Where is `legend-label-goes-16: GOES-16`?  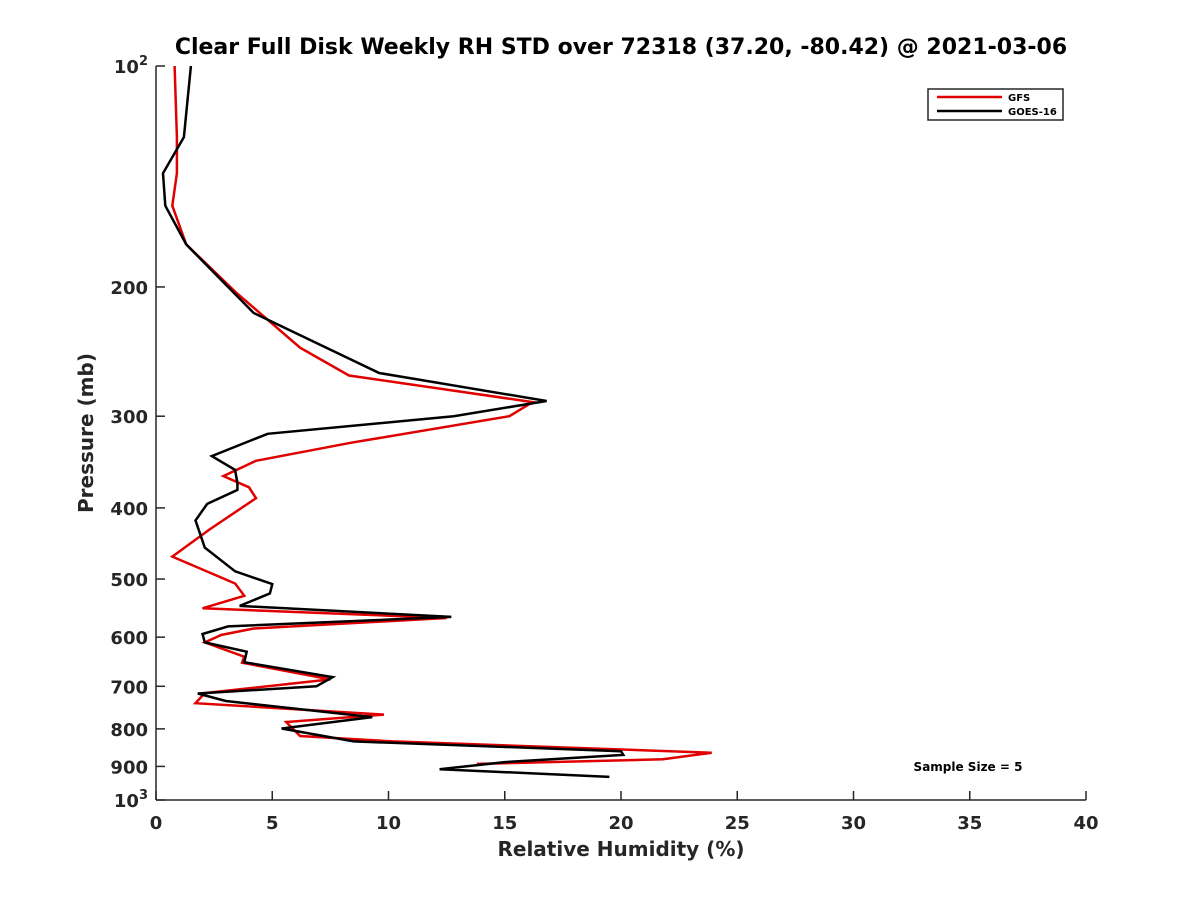
legend-label-goes-16: GOES-16 is located at coordinates (1032, 112).